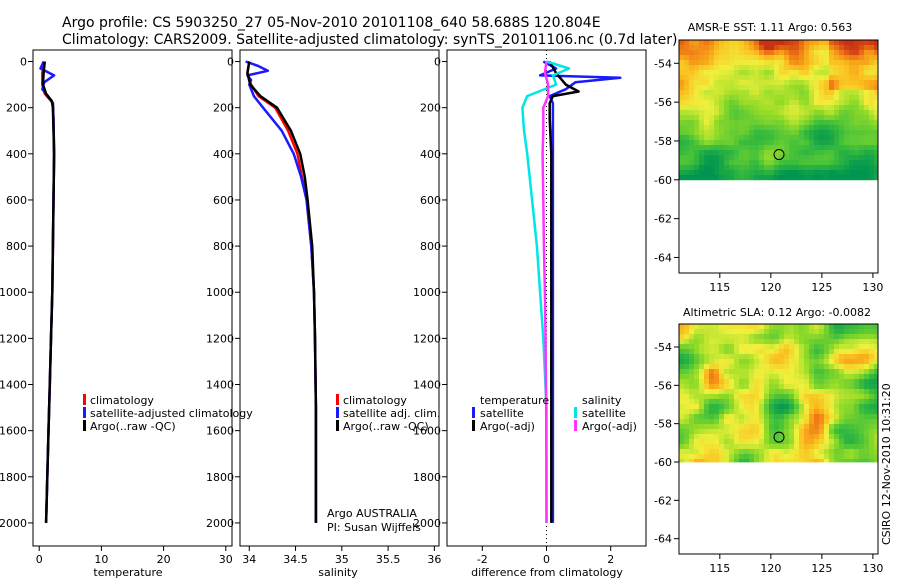 This screenshot has height=580, width=900. What do you see at coordinates (434, 559) in the screenshot?
I see `xtick-label: 36` at bounding box center [434, 559].